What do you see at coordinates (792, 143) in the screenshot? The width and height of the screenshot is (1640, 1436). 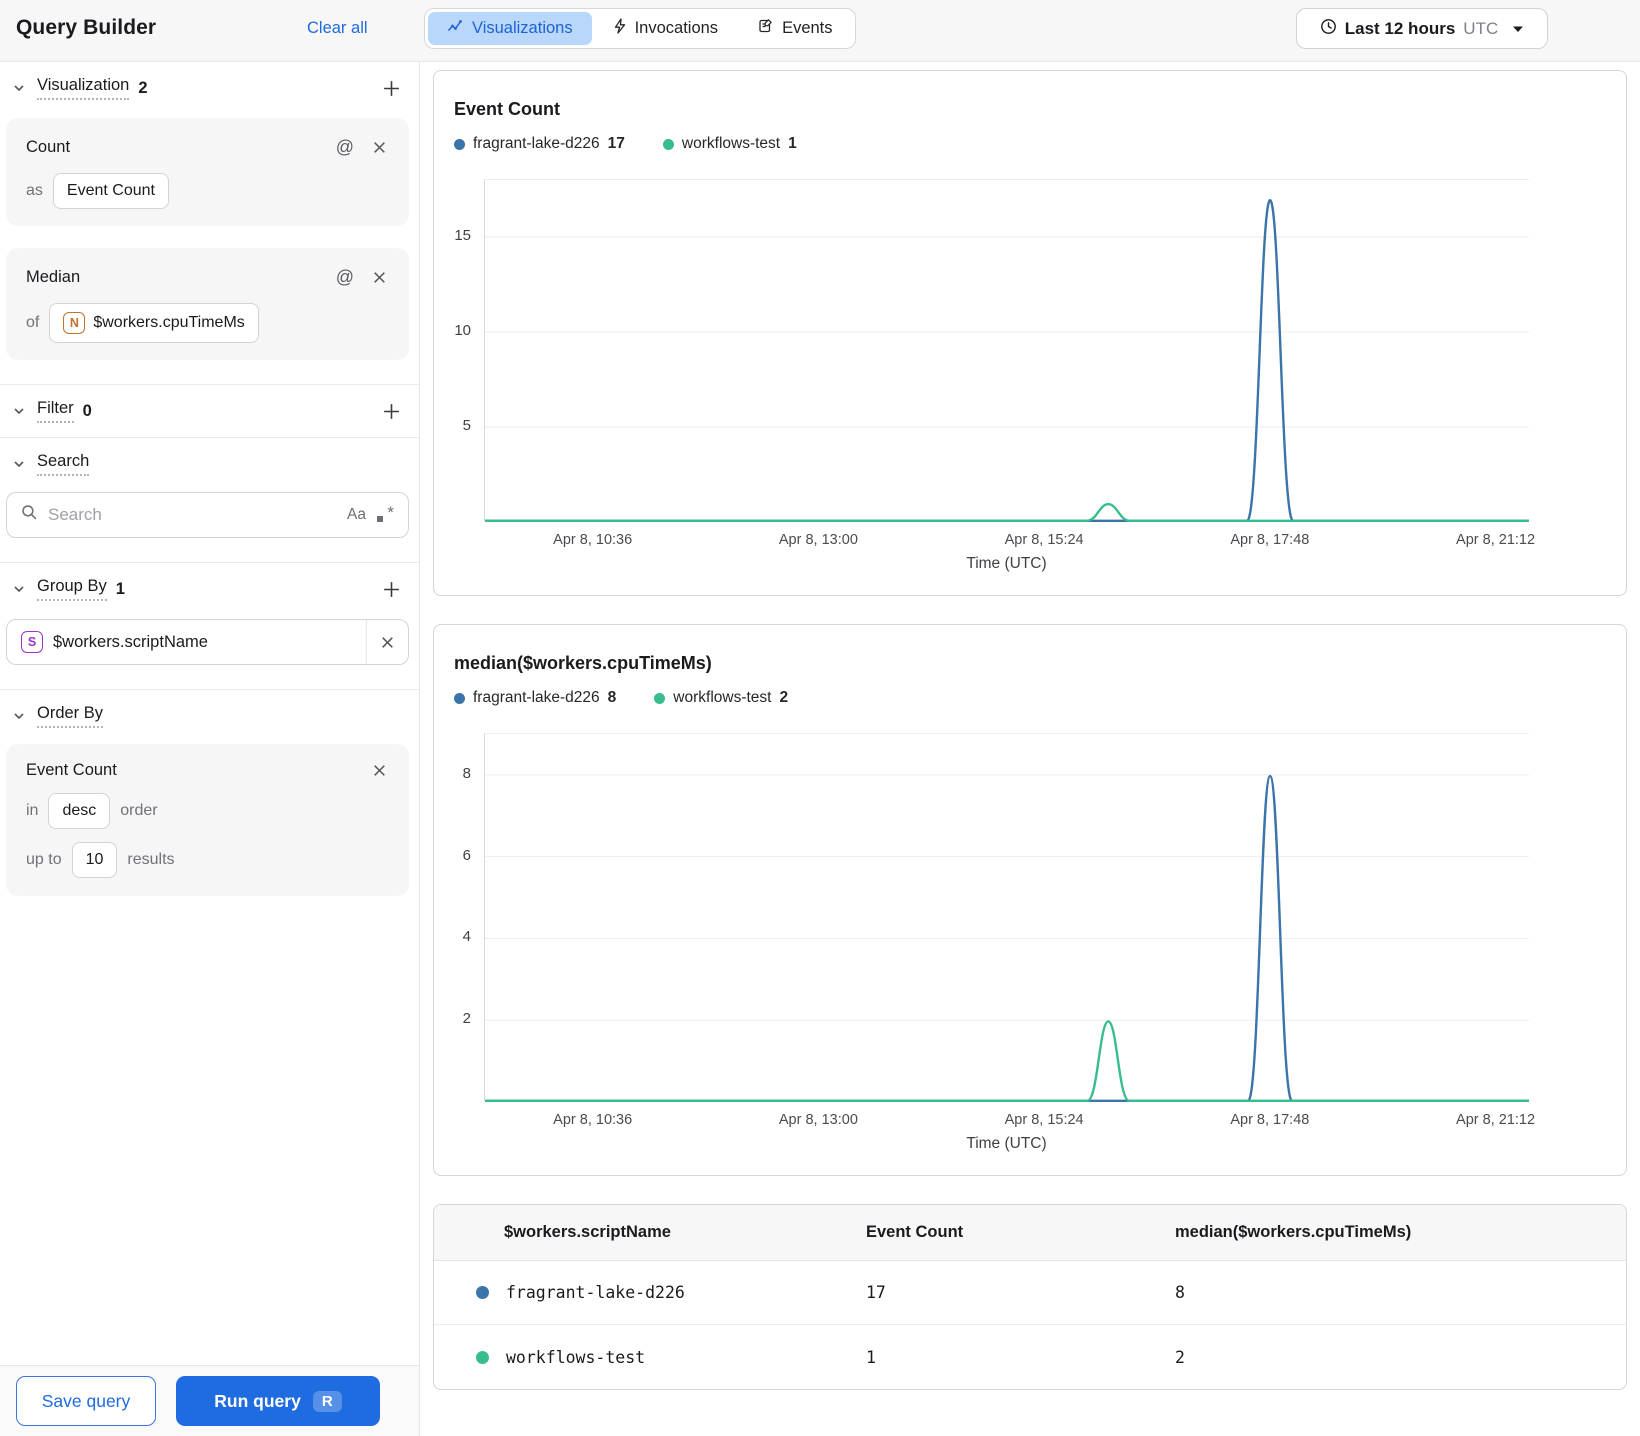 I see `legend-series-value: 1` at bounding box center [792, 143].